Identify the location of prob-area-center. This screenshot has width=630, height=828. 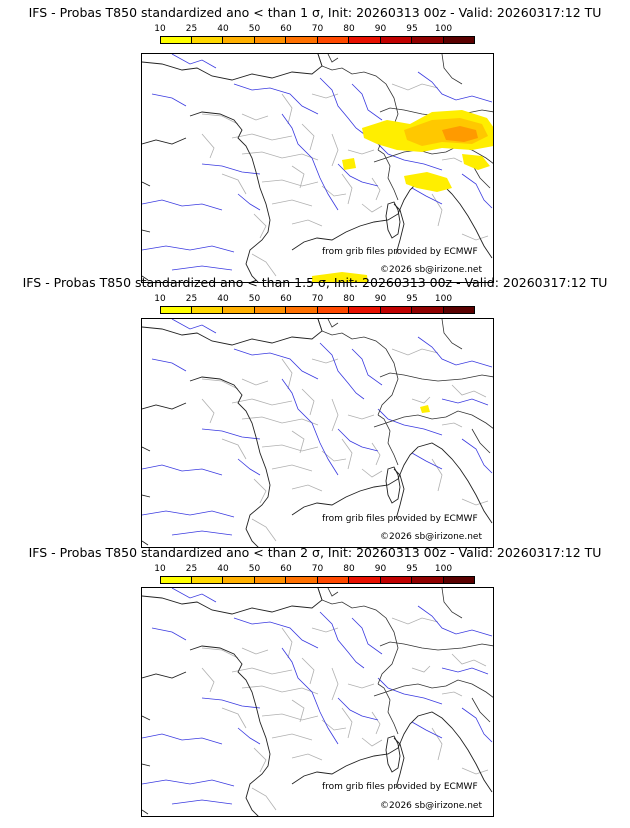
(349, 164).